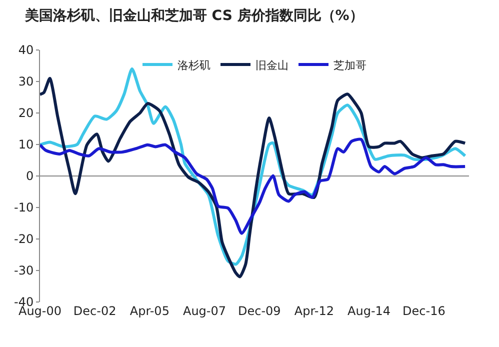 This screenshot has width=499, height=347. I want to click on x-tick-label: Apr-12, so click(314, 311).